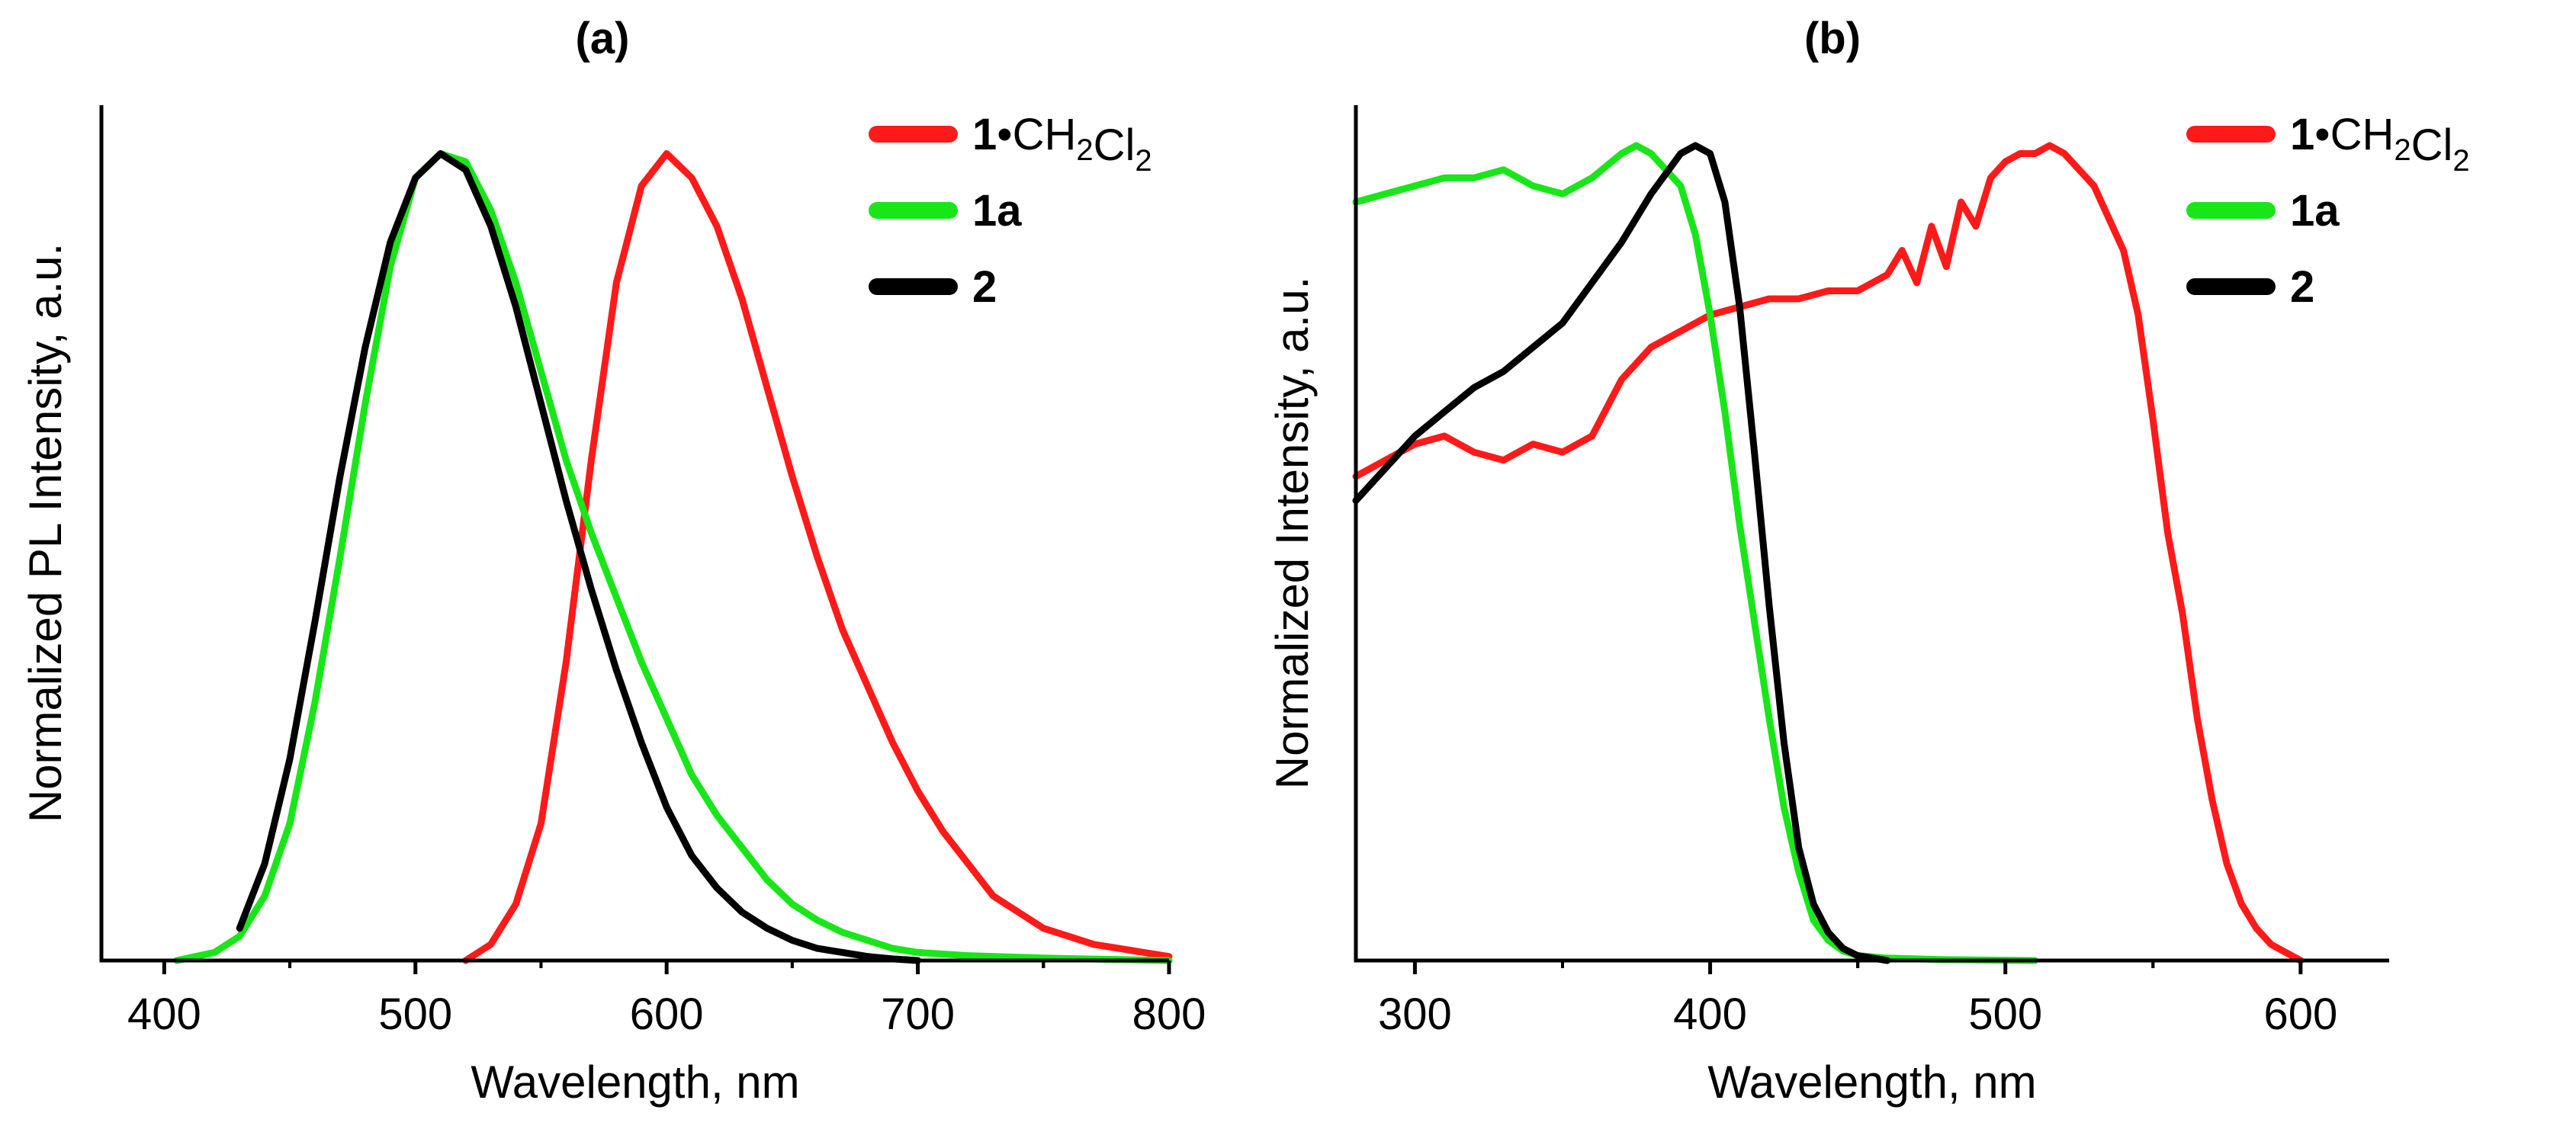  I want to click on panel-b-legend: 1•CH2Cl2 1a 2, so click(2328, 211).